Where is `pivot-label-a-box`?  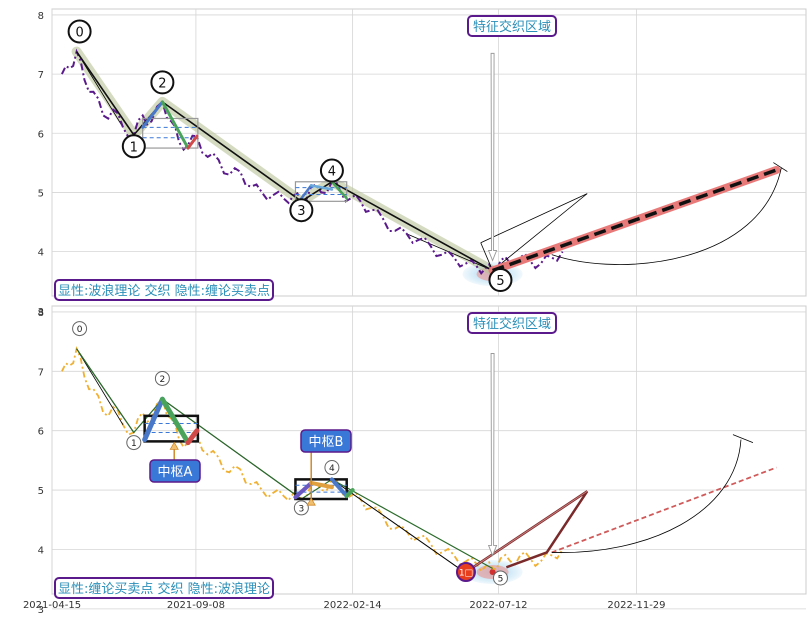
pivot-label-a-box is located at coordinates (175, 471).